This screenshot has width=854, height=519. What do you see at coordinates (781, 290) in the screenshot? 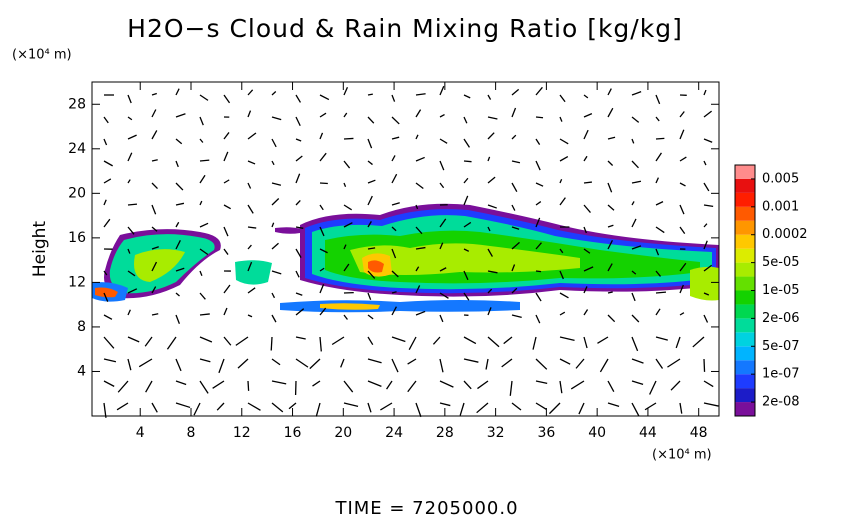
I see `colorbar-label: 1e-05` at bounding box center [781, 290].